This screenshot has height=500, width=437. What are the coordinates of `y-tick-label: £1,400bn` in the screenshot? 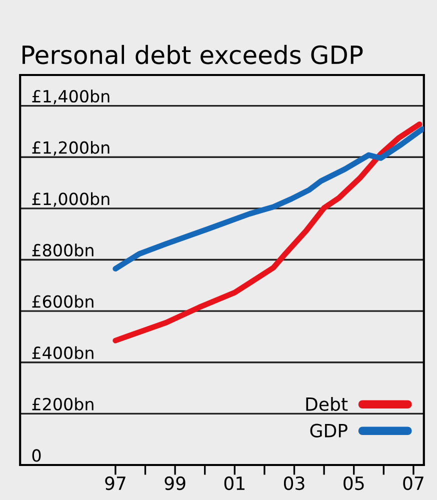 It's located at (71, 97).